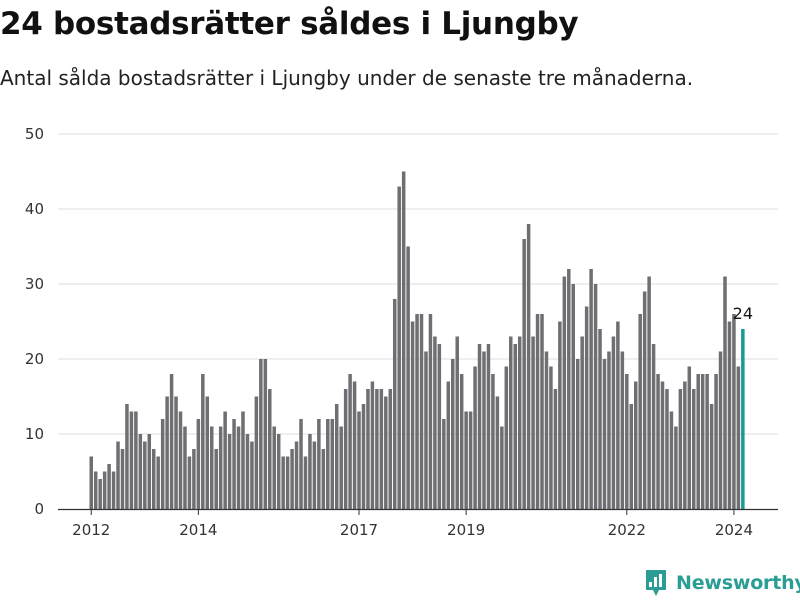 The height and width of the screenshot is (600, 800). I want to click on bar-latest, so click(743, 419).